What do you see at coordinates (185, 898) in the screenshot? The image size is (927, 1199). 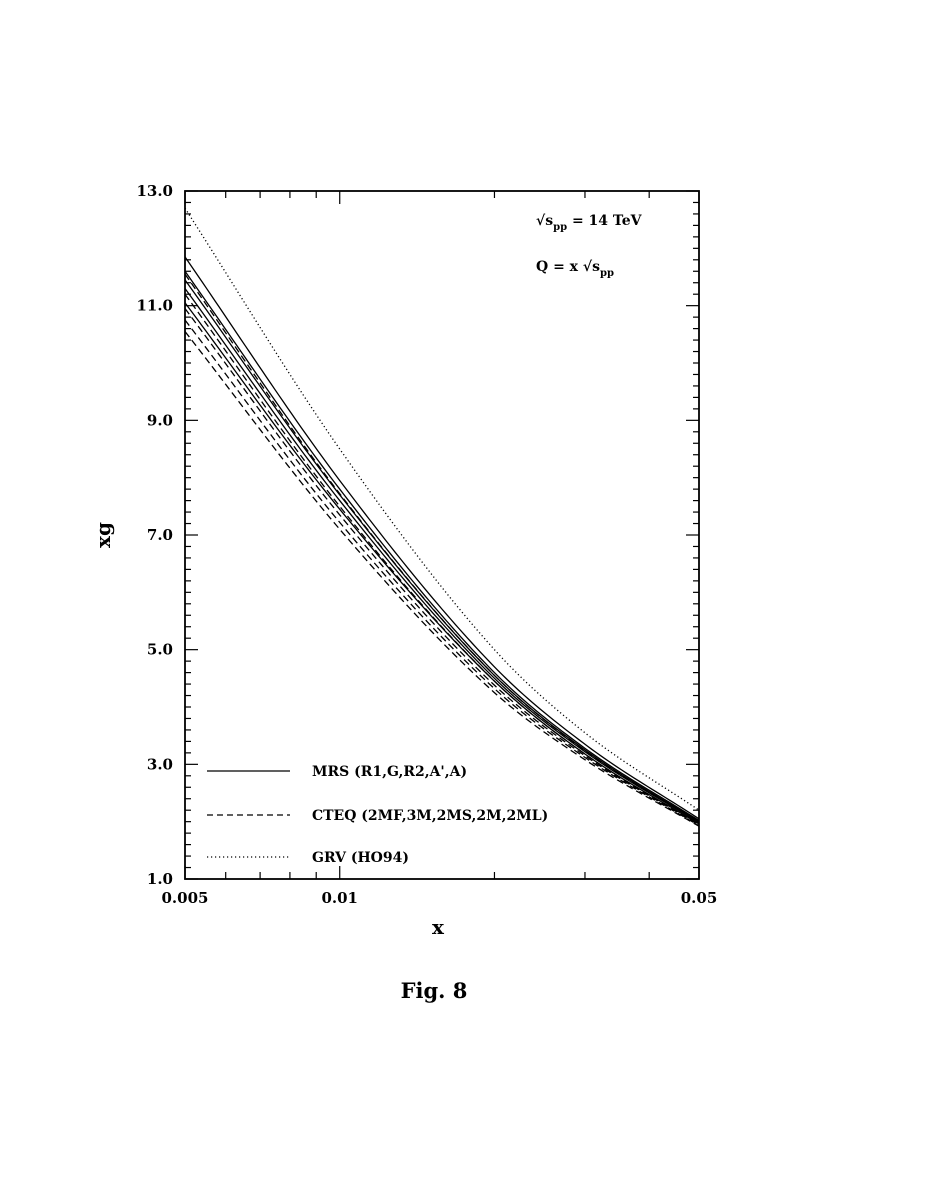 I see `x-tick-label: 0.005` at bounding box center [185, 898].